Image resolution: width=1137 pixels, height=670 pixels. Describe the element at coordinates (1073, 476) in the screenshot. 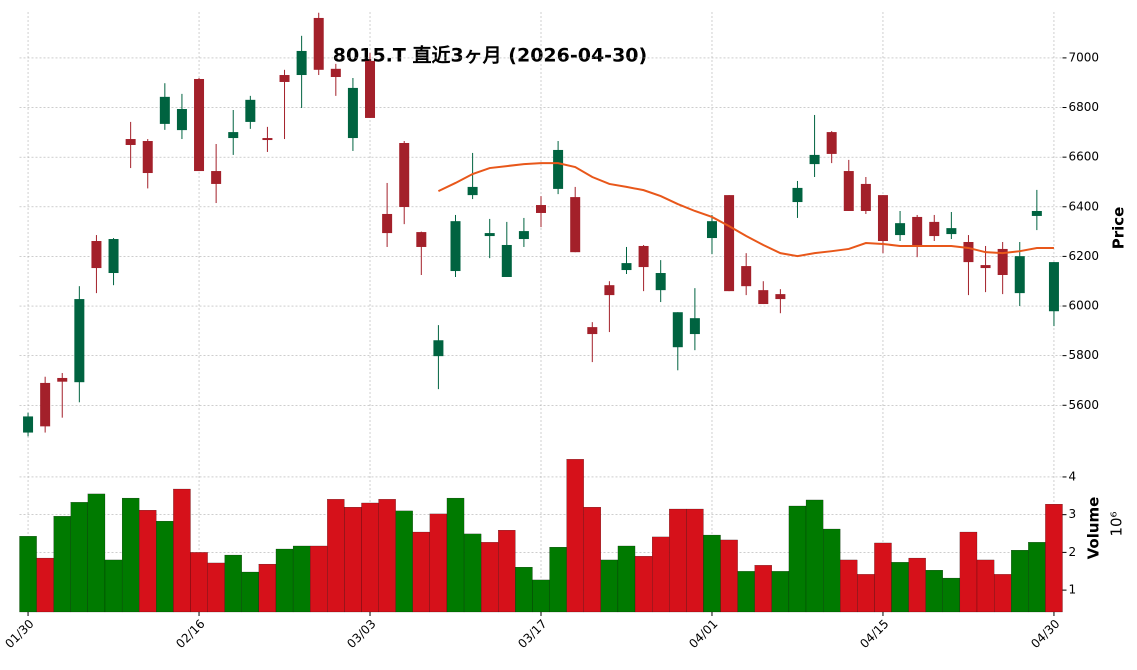

I see `y-tick-label: 4` at that location.